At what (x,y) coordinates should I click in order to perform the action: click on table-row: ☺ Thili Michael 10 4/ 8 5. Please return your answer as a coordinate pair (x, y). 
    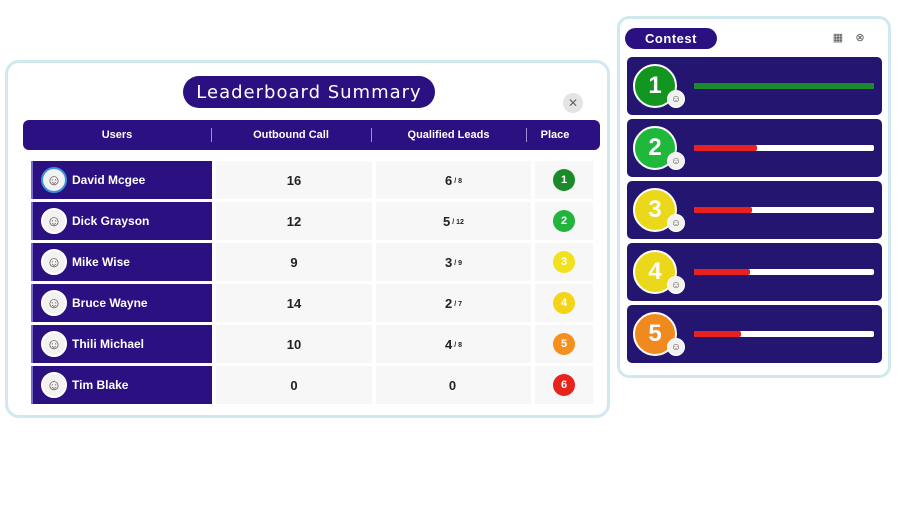
    Looking at the image, I should click on (313, 344).